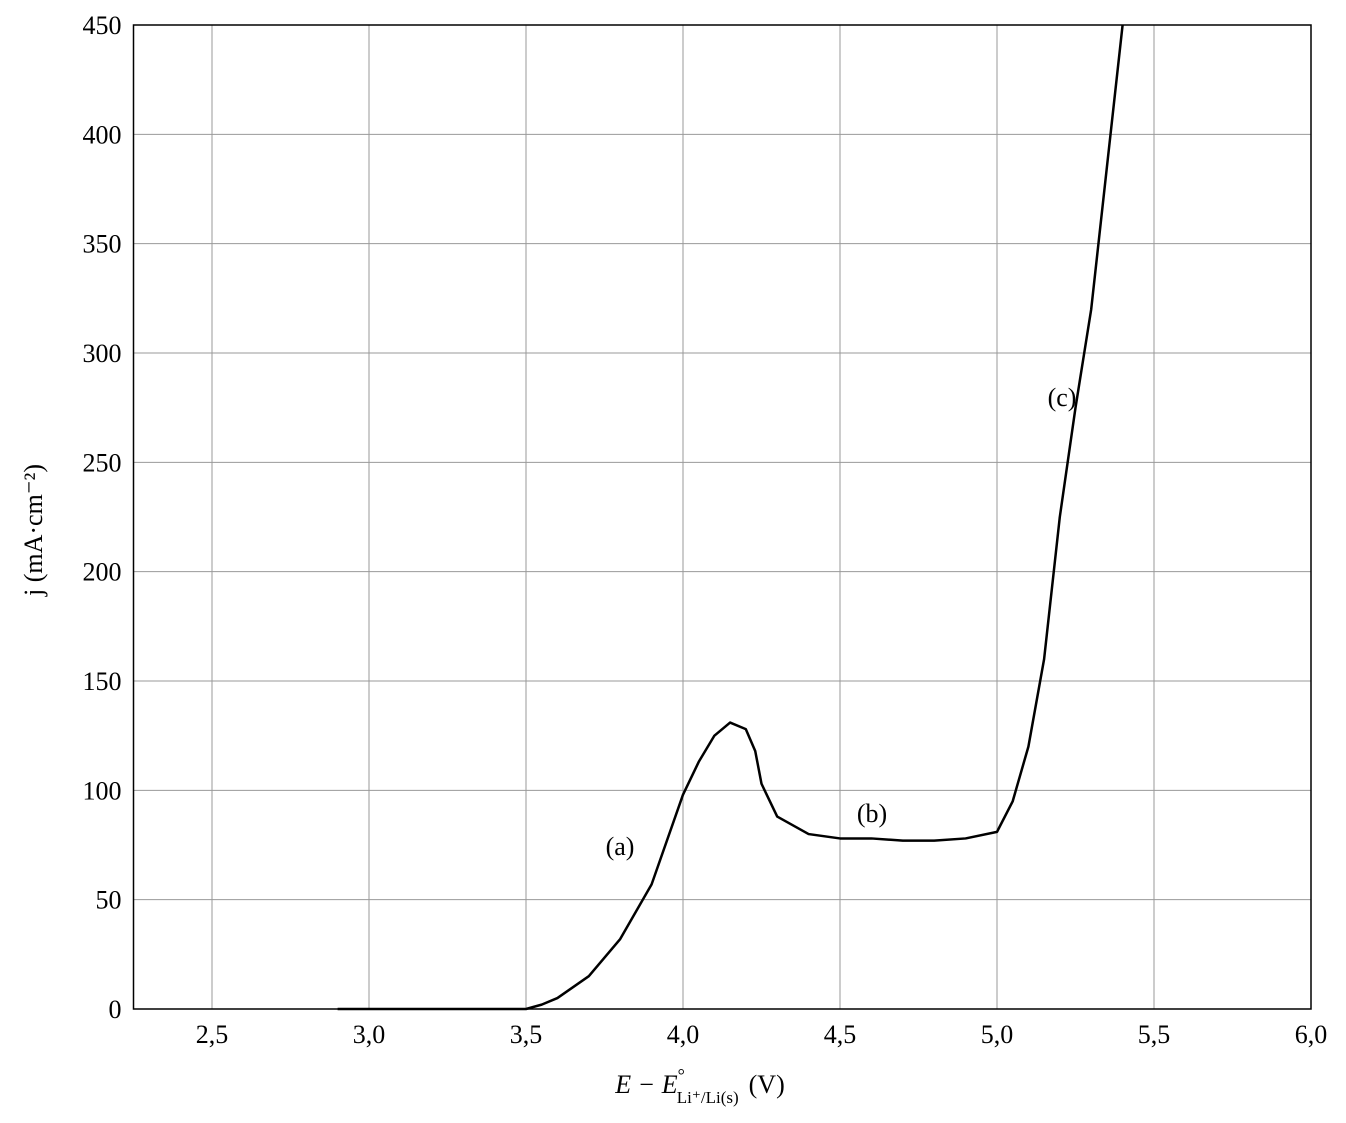  I want to click on x-label-sup: °, so click(681, 1075).